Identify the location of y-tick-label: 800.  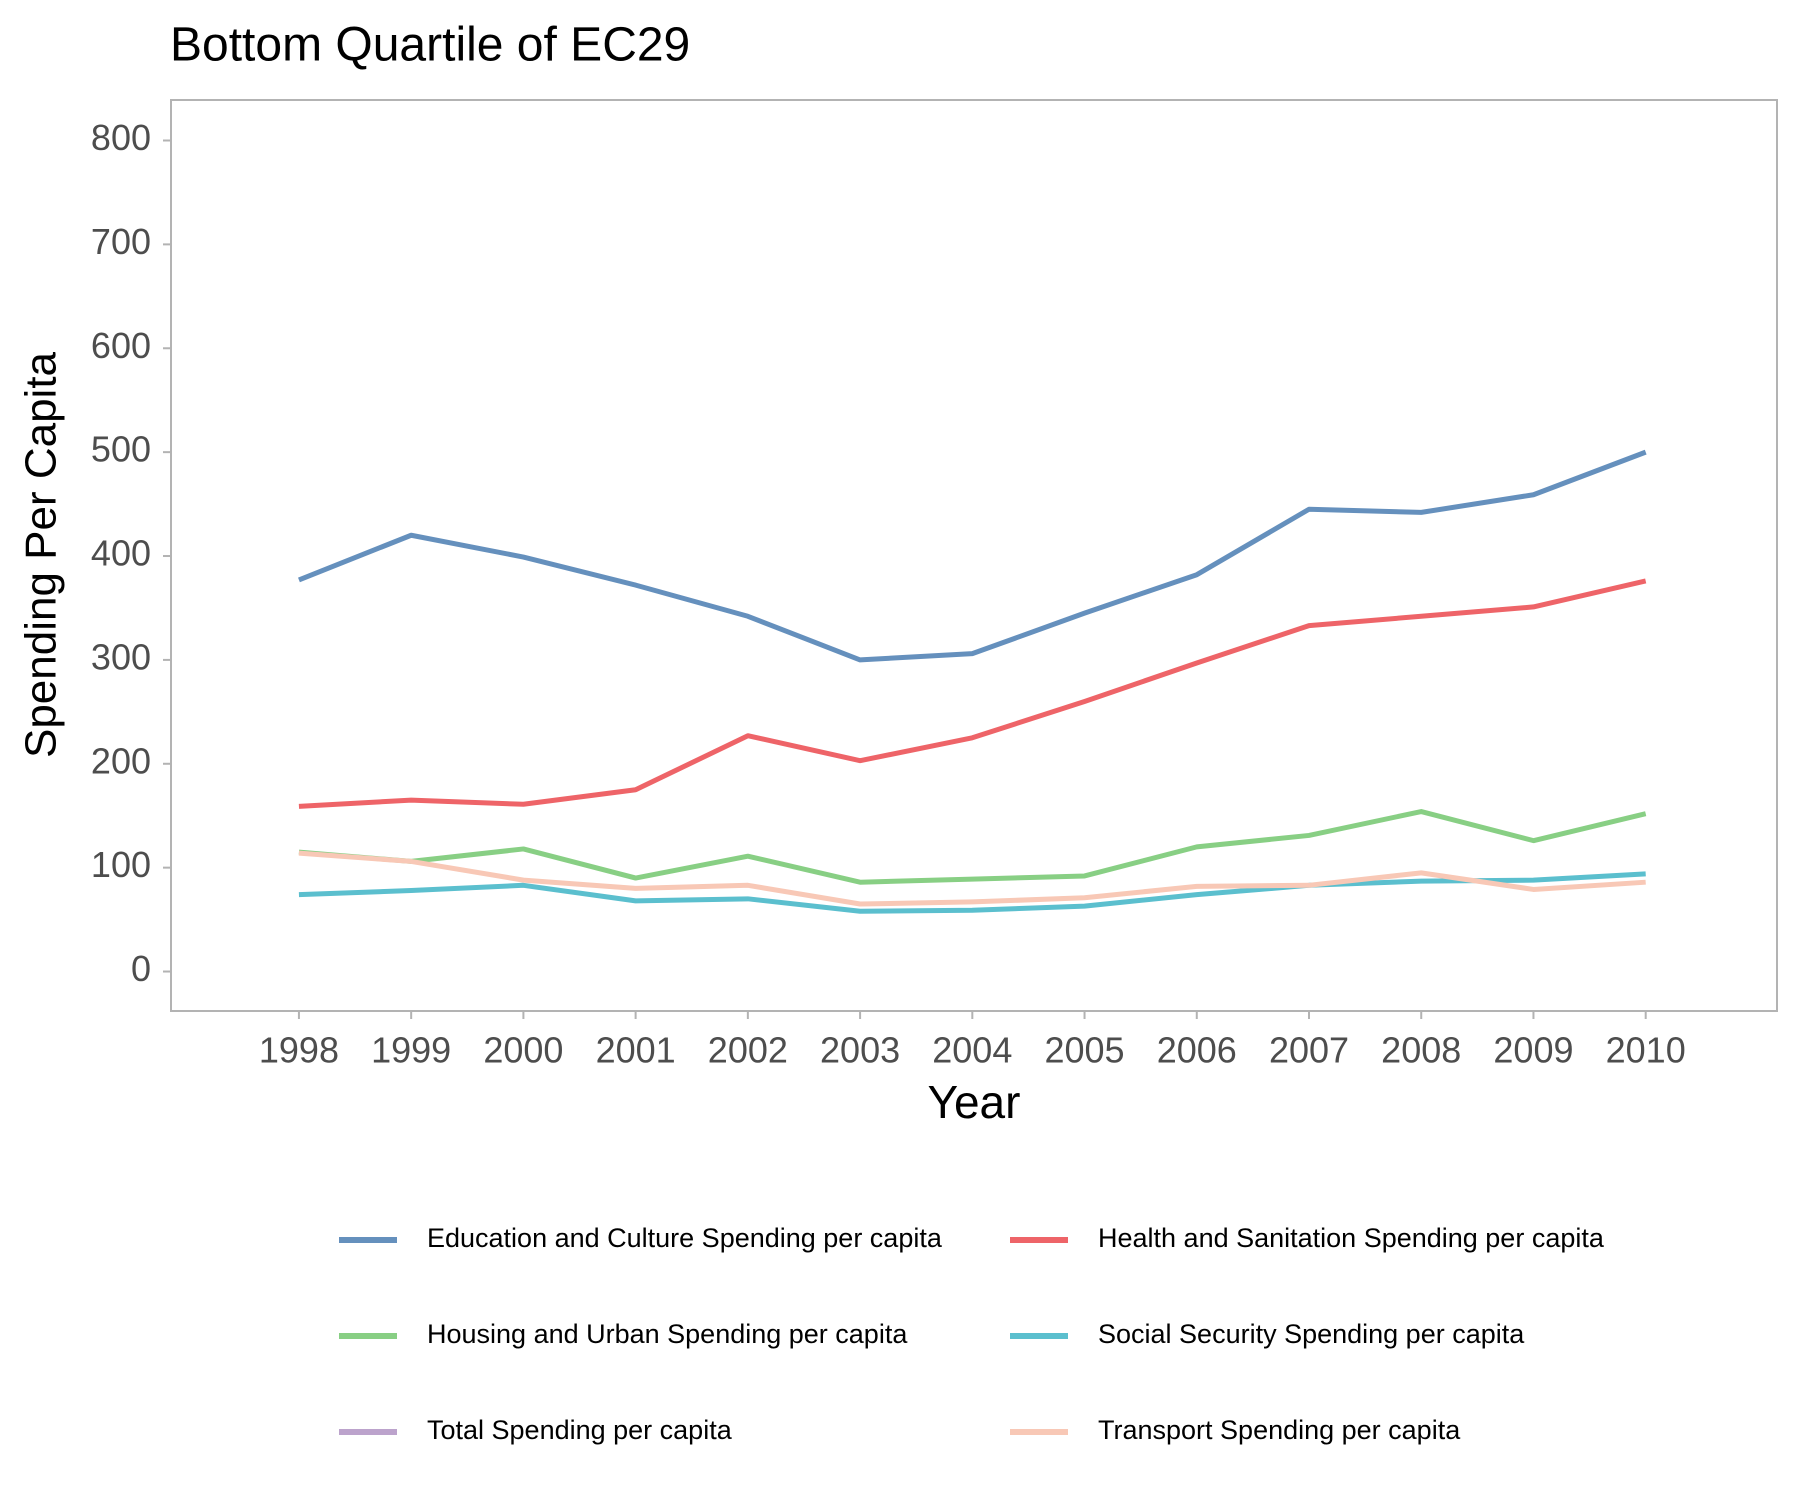
(121, 137).